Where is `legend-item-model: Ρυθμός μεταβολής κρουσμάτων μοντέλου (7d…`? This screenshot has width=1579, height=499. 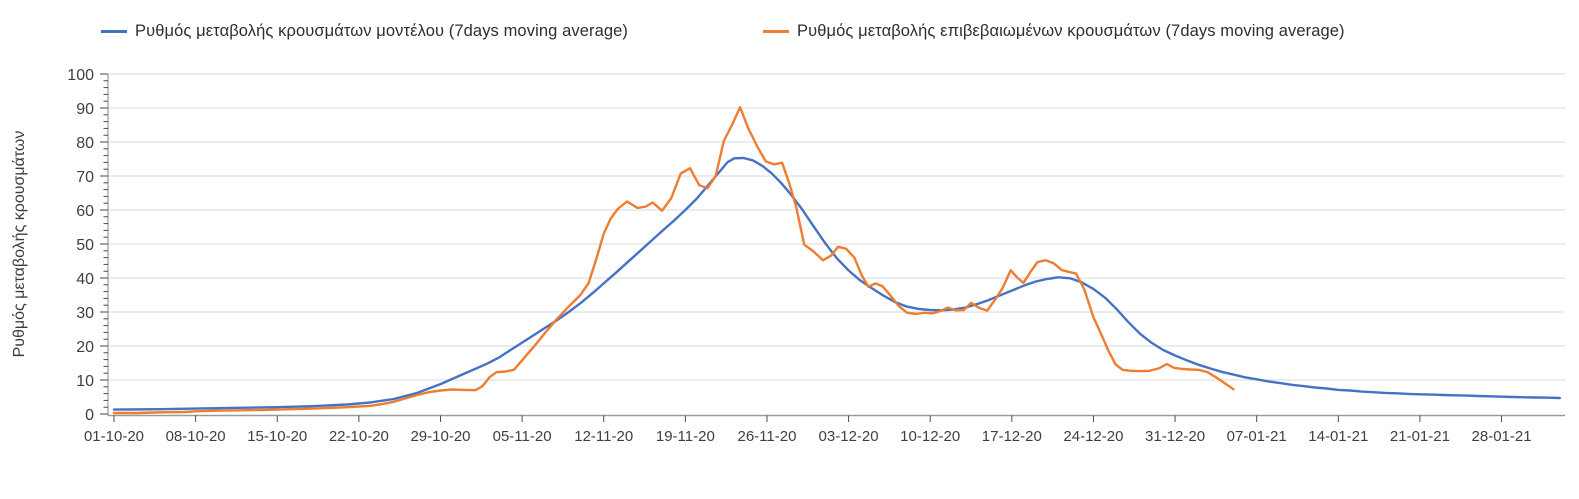 legend-item-model: Ρυθμός μεταβολής κρουσμάτων μοντέλου (7d… is located at coordinates (364, 31).